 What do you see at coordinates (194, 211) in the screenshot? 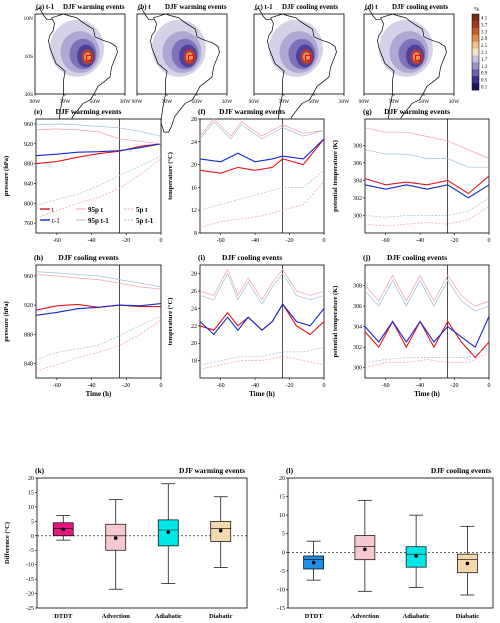
I see `y-tick-label: 12` at bounding box center [194, 211].